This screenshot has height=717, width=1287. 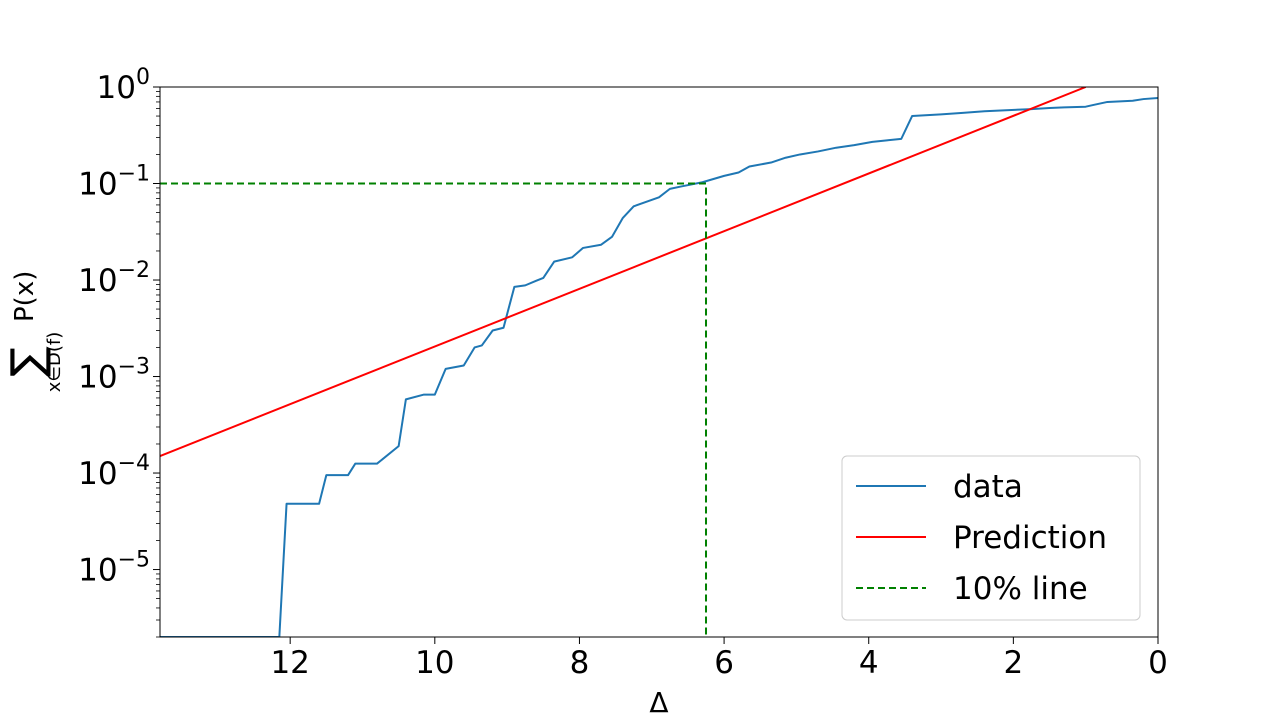 I want to click on legend: data Prediction 10% line, so click(x=991, y=538).